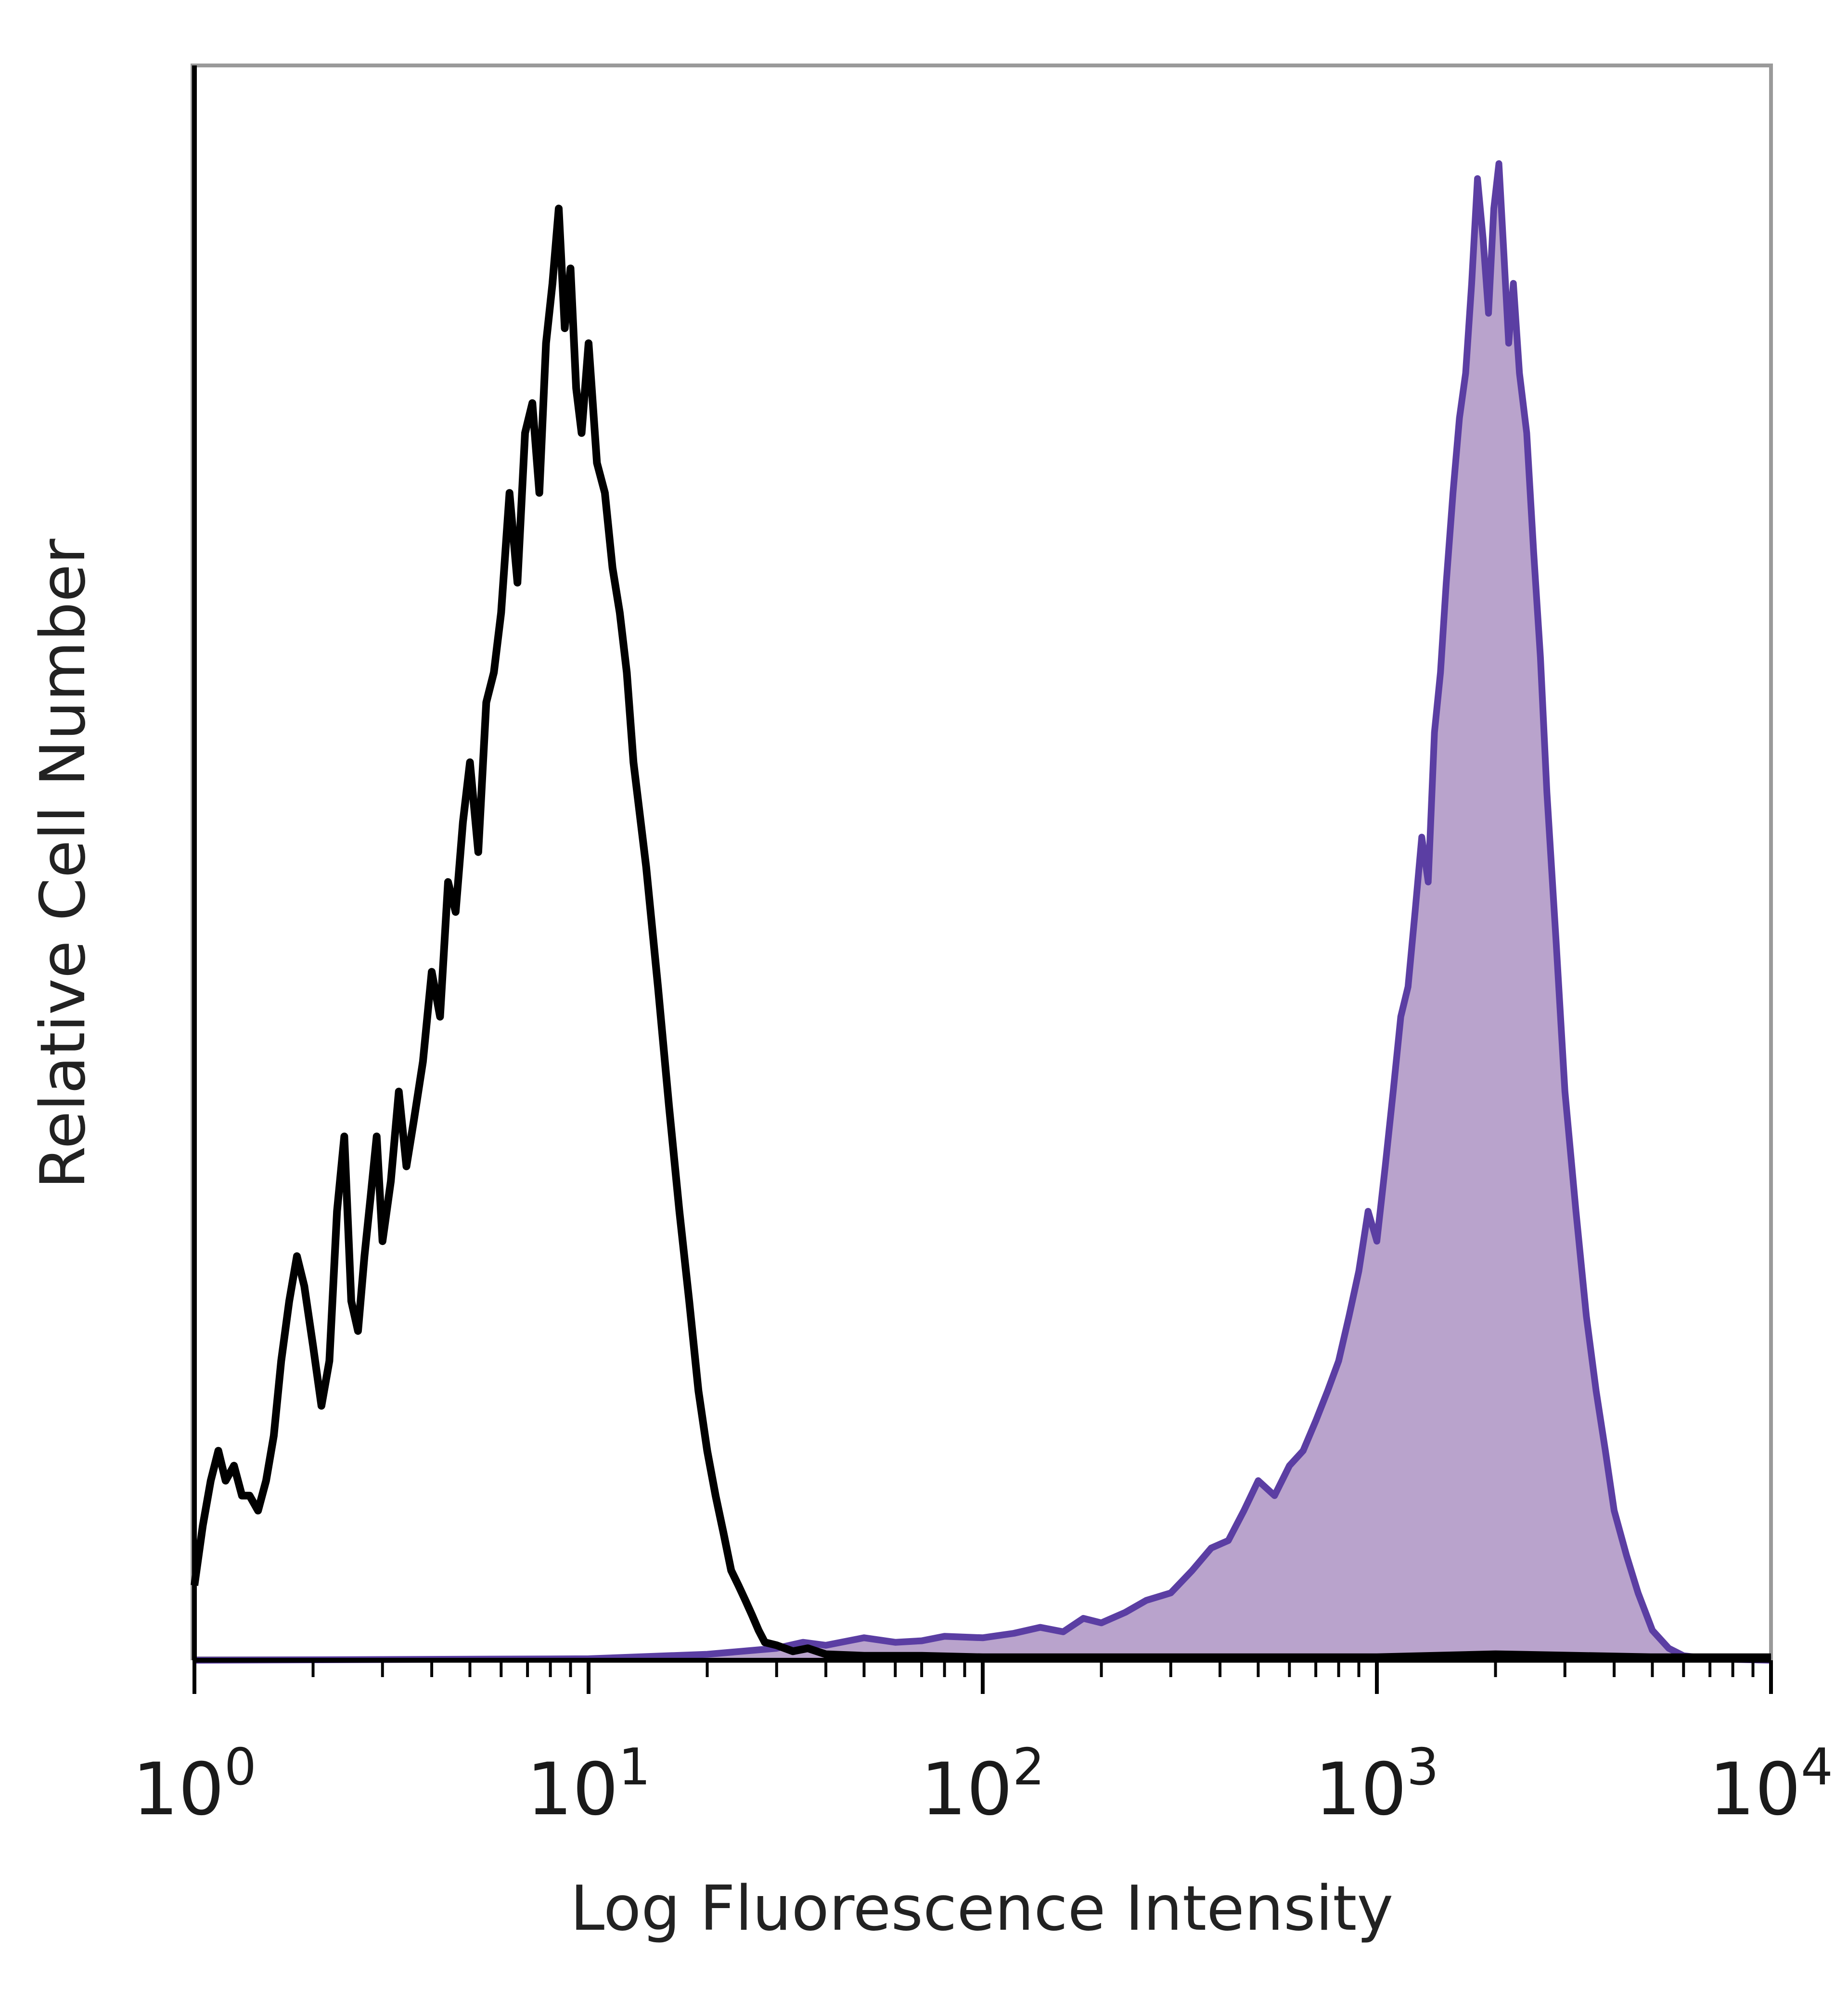 This screenshot has height=2000, width=1848. I want to click on x-tick-label: 100, so click(194, 1785).